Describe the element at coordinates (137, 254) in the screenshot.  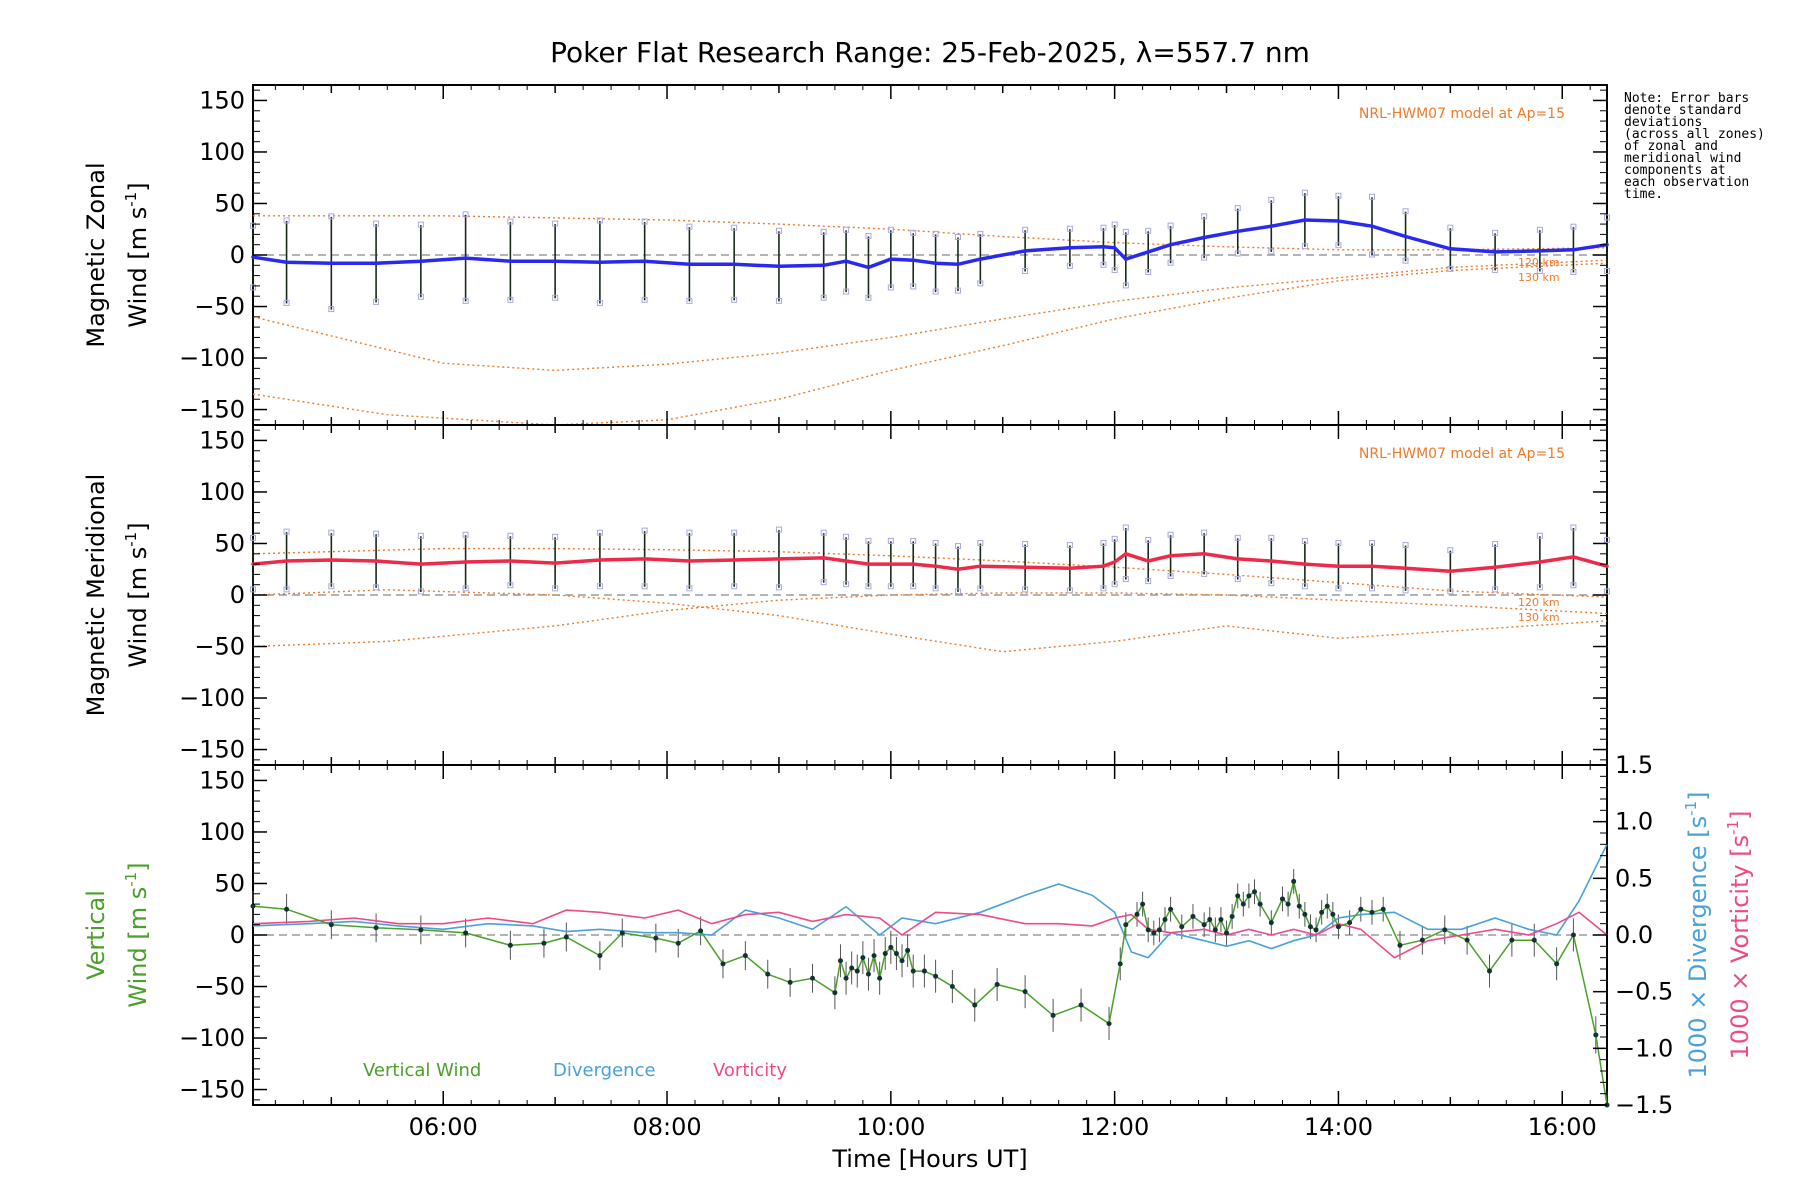
I see `zonal-ylabel-line2: Wind [m s-1]` at that location.